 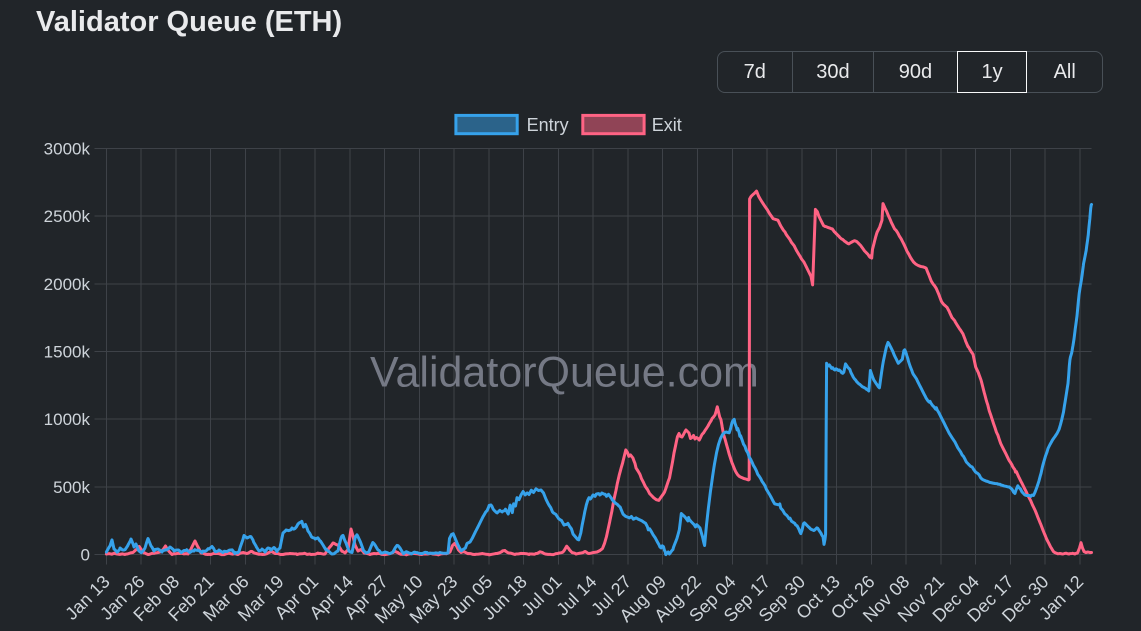 What do you see at coordinates (564, 373) in the screenshot?
I see `svg-text: ValidatorQueue.com` at bounding box center [564, 373].